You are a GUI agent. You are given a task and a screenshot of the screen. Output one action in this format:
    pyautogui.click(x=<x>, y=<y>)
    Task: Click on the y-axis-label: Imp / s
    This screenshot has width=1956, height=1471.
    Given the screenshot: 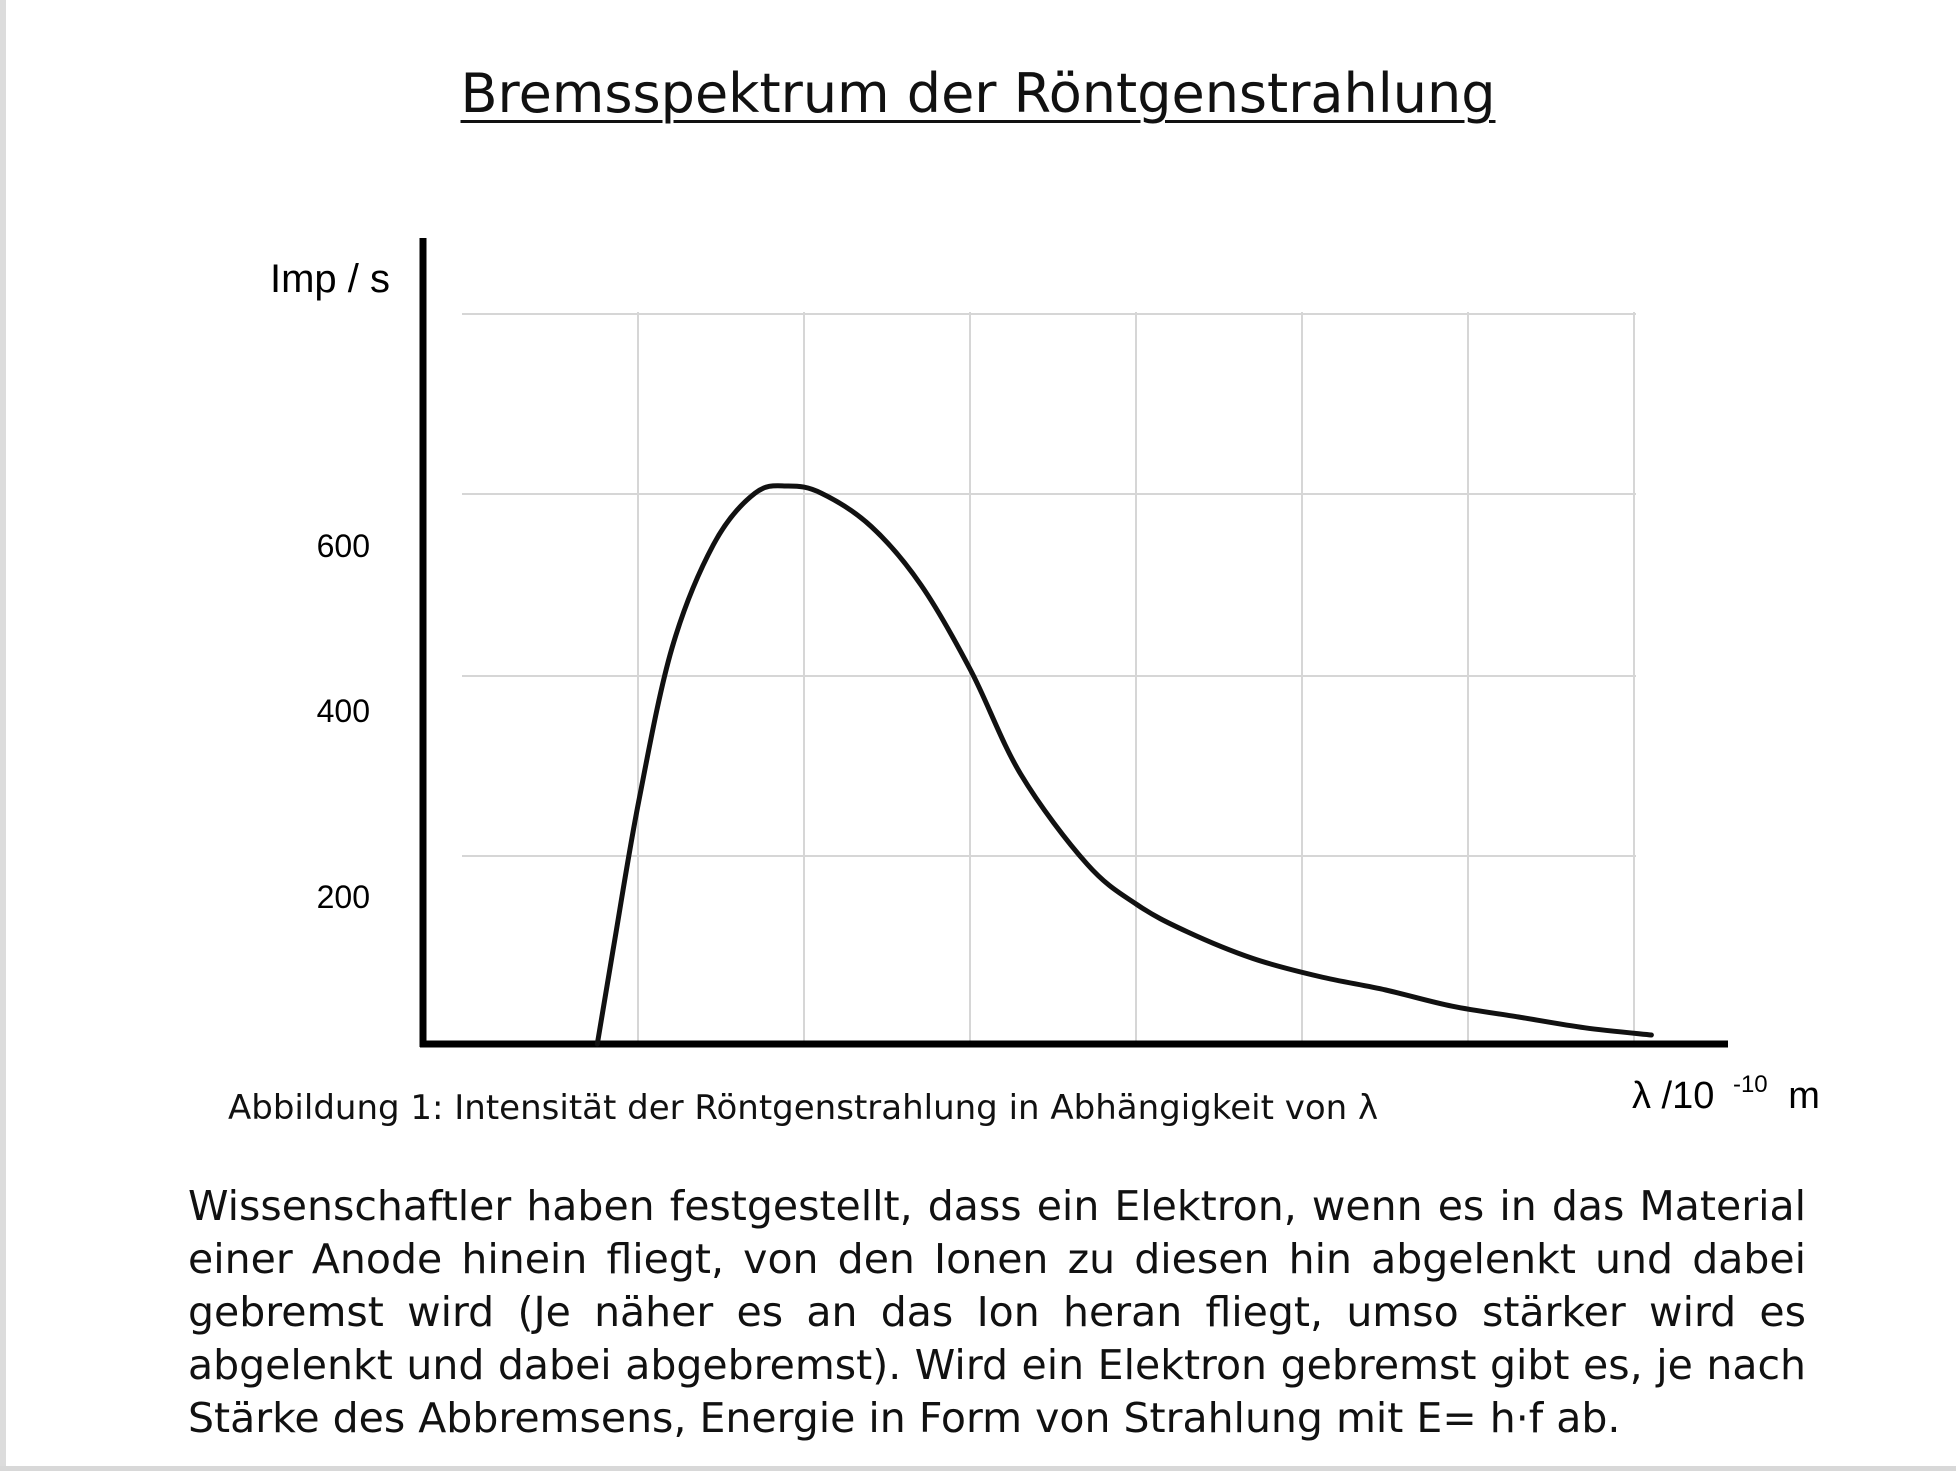 What is the action you would take?
    pyautogui.click(x=330, y=279)
    